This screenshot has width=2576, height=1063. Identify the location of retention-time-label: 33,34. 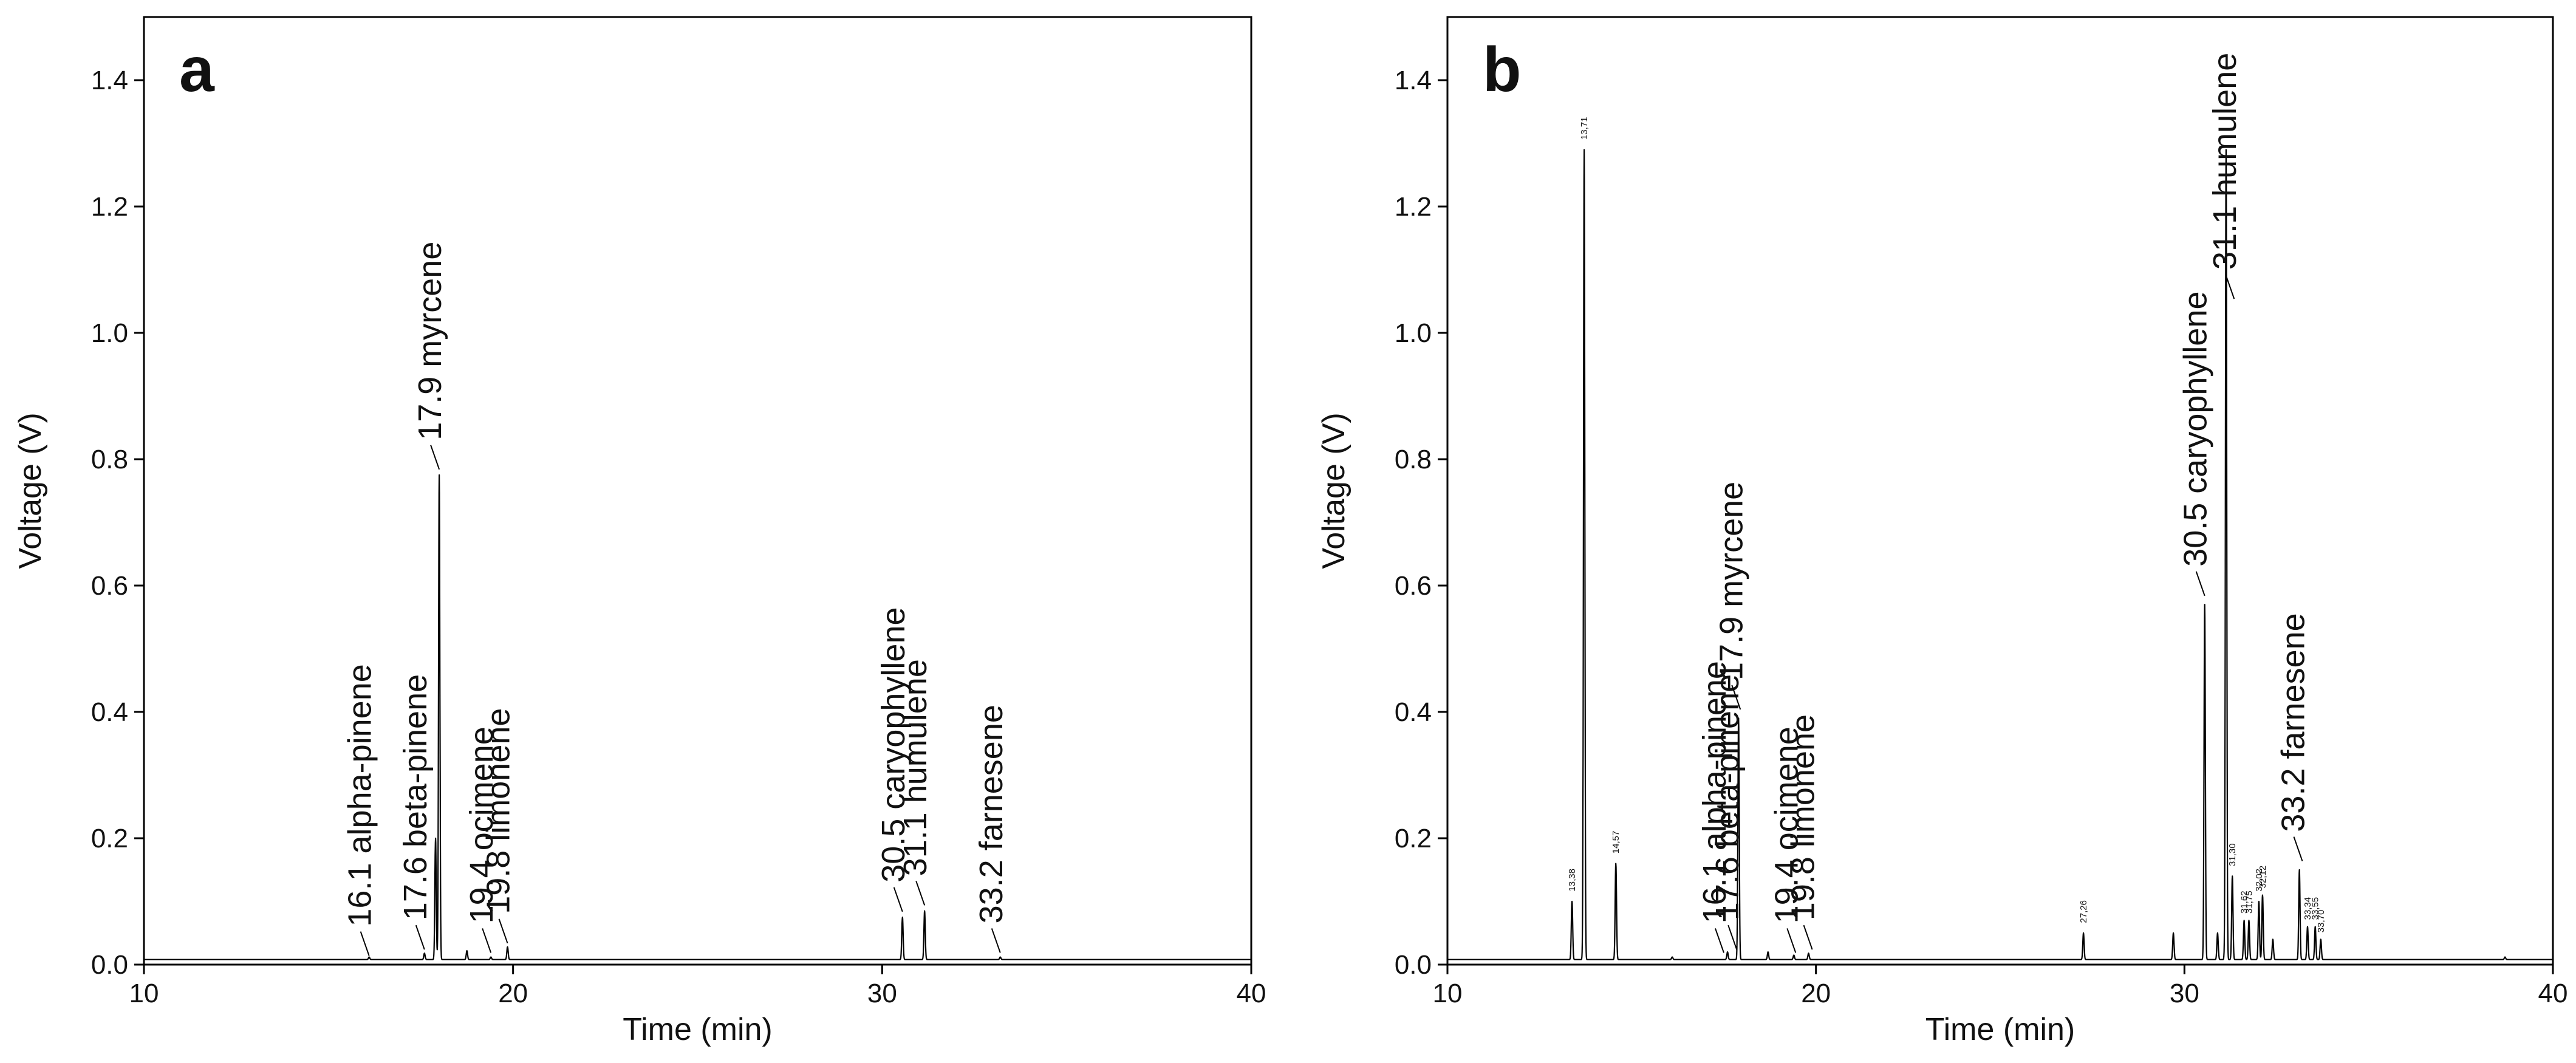
(2308, 908).